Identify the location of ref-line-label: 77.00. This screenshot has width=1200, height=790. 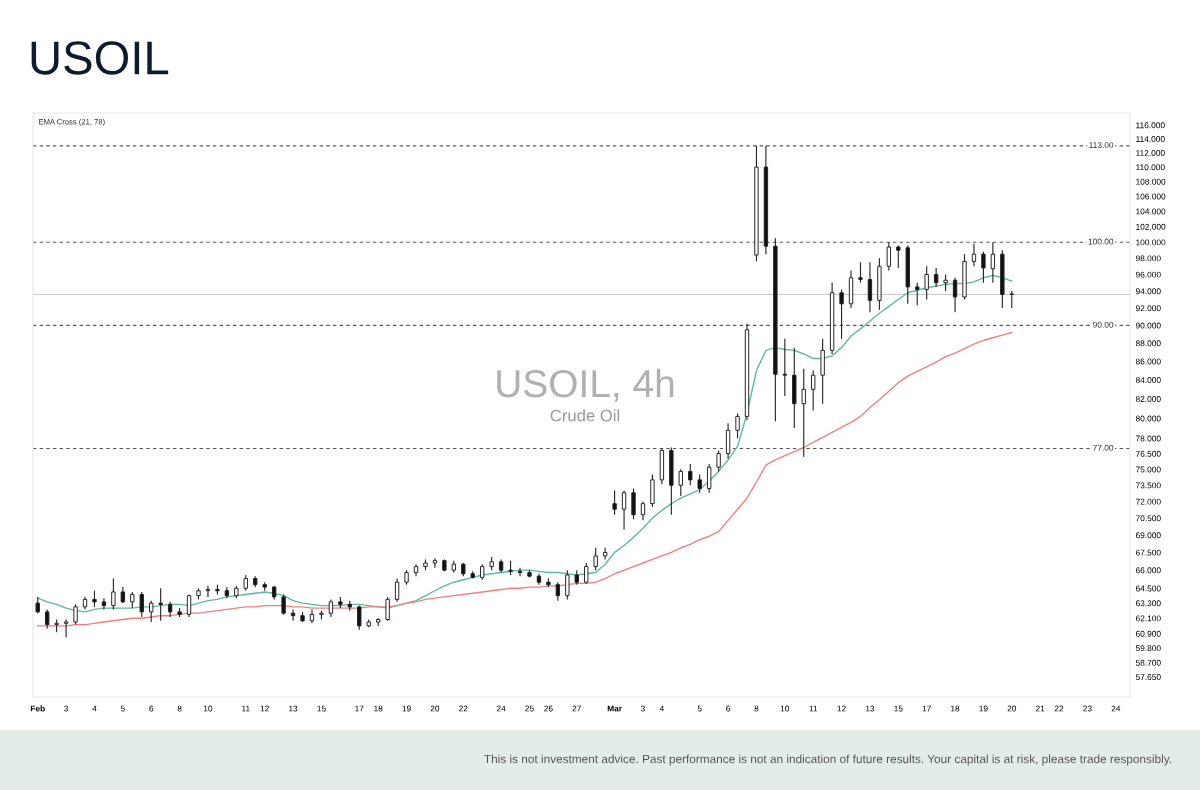
(1103, 447).